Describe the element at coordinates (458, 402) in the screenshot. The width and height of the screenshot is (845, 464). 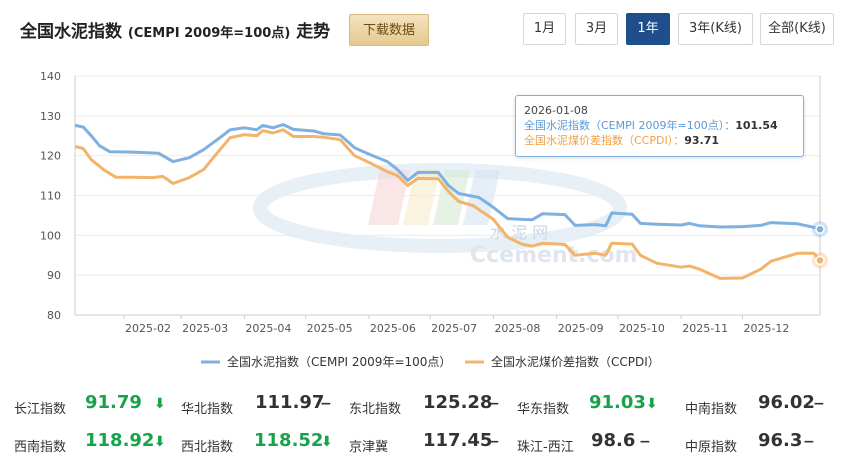
I see `index-value: 125.28` at that location.